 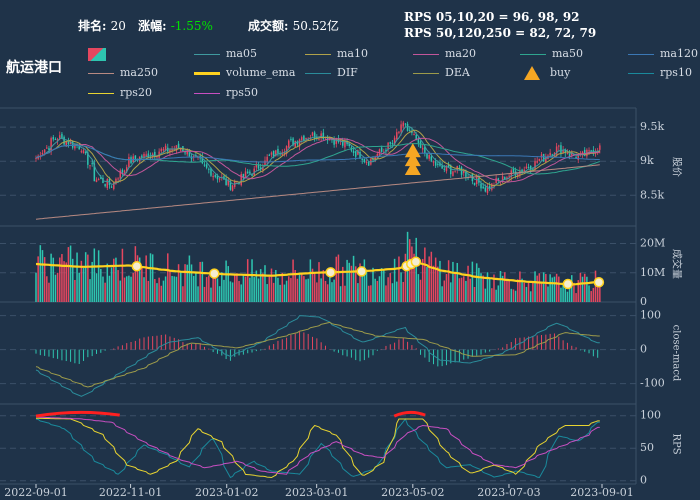 What do you see at coordinates (97, 54) in the screenshot?
I see `legend-item-candle` at bounding box center [97, 54].